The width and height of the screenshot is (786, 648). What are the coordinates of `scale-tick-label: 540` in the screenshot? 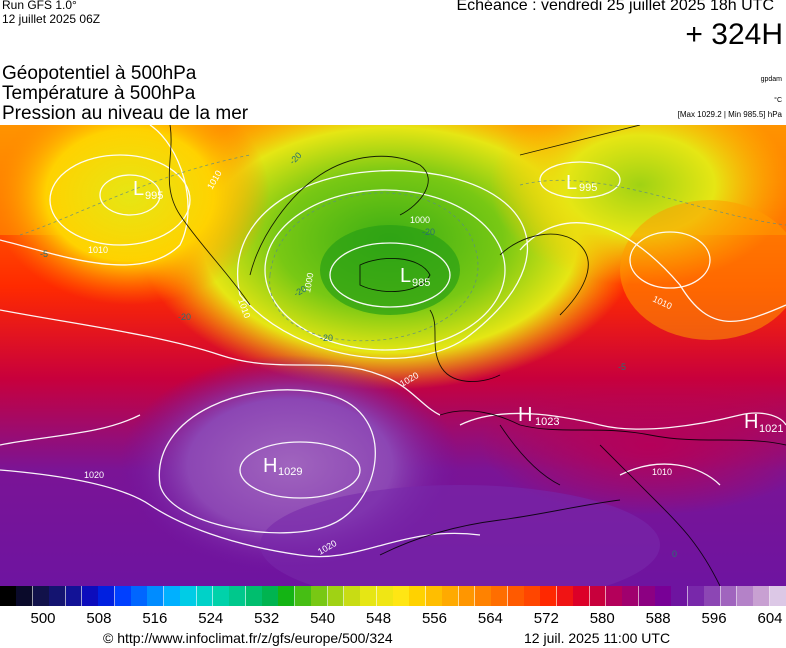 It's located at (323, 618).